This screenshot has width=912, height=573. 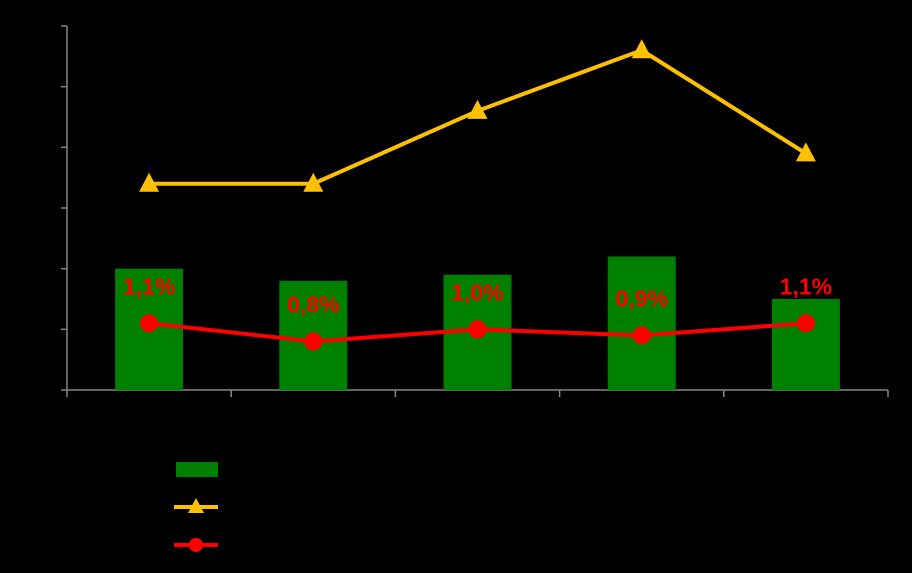 I want to click on legend-swatch, so click(x=197, y=469).